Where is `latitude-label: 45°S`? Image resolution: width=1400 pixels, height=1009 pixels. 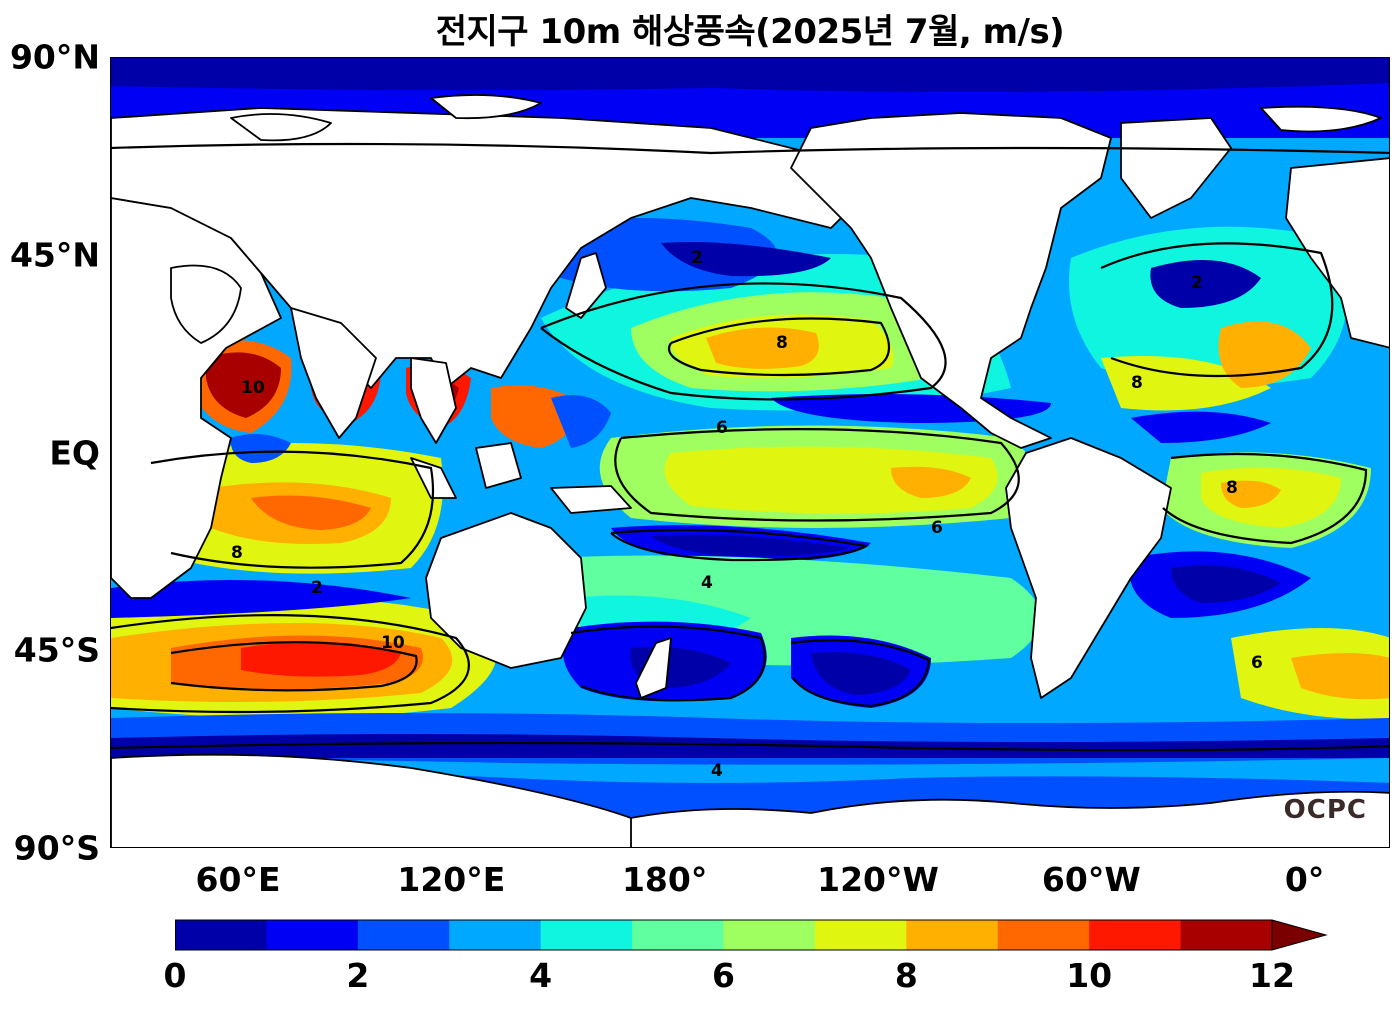
latitude-label: 45°S is located at coordinates (56, 650).